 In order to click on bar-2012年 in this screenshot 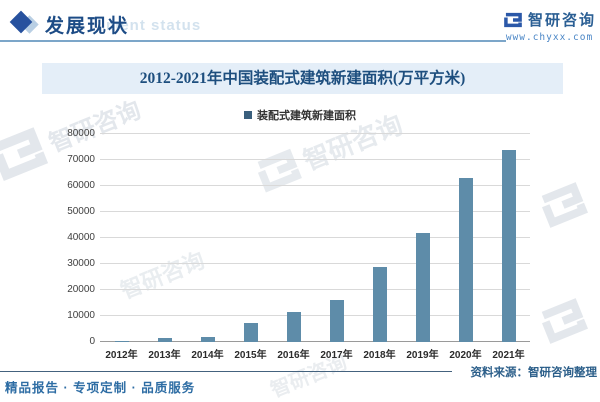, I will do `click(121, 341)`.